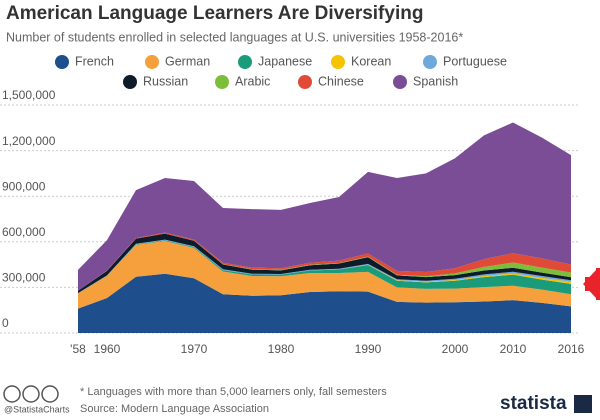  Describe the element at coordinates (29, 141) in the screenshot. I see `y-tick-label: 1,200,000` at that location.